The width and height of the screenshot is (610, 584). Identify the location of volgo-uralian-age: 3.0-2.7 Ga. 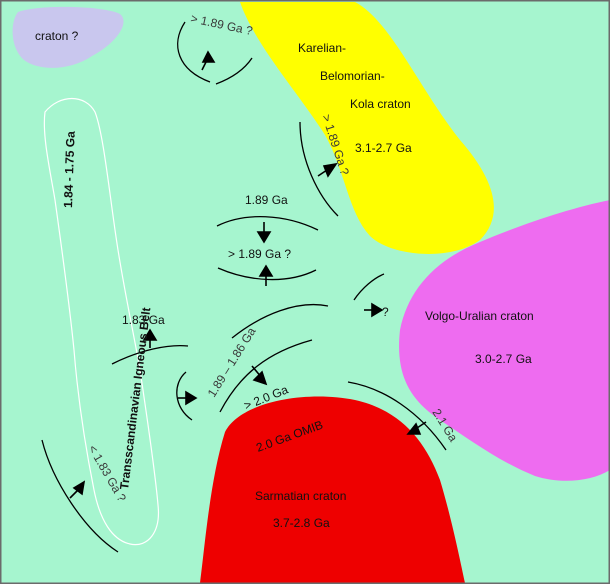
(503, 359).